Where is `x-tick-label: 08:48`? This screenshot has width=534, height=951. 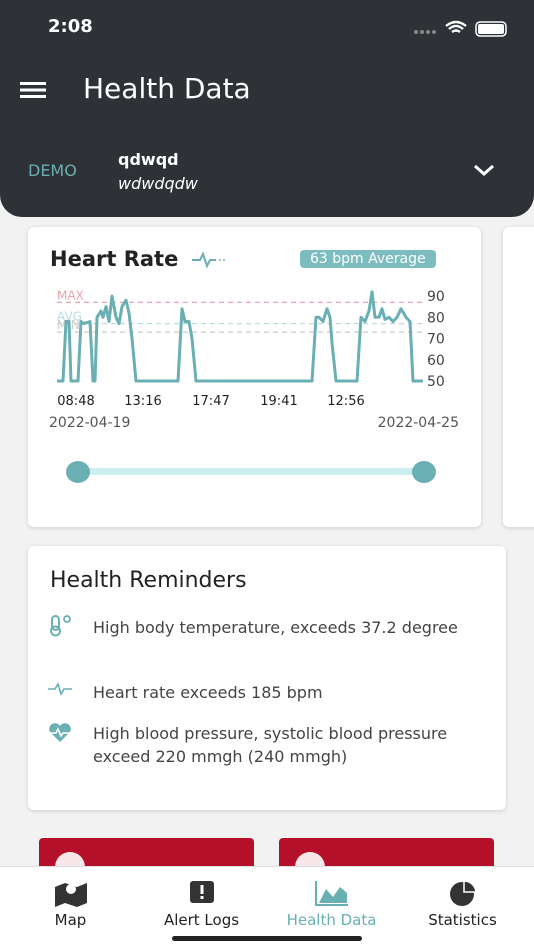
x-tick-label: 08:48 is located at coordinates (75, 401).